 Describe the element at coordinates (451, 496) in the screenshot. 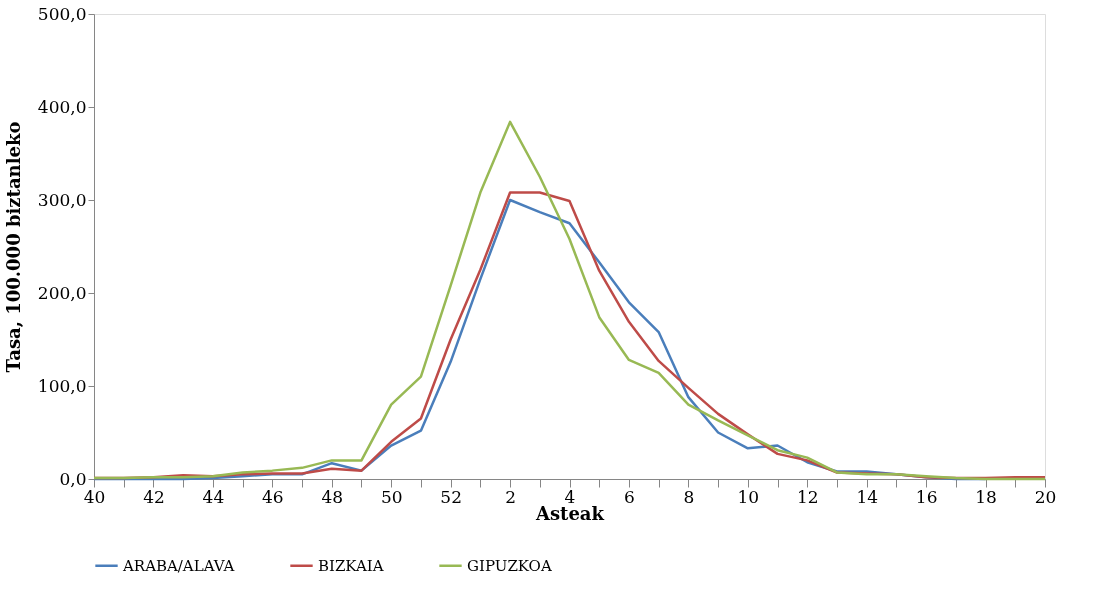

I see `x-tick-label: 52` at that location.